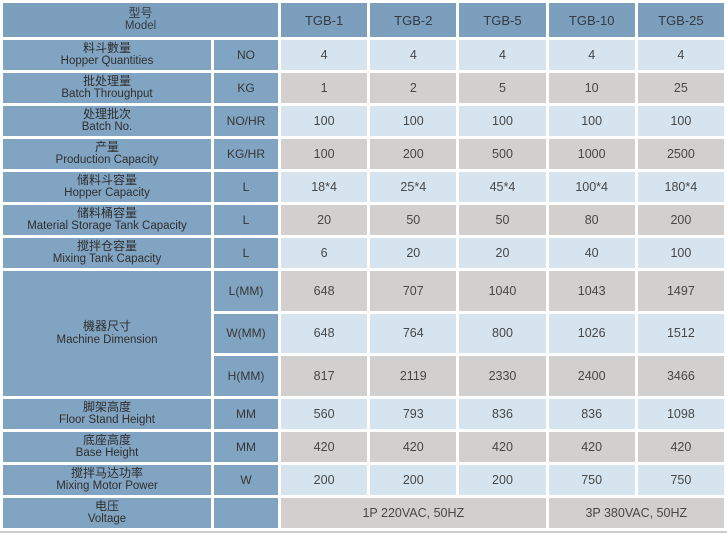 The image size is (727, 533). I want to click on value-cell: 6, so click(324, 253).